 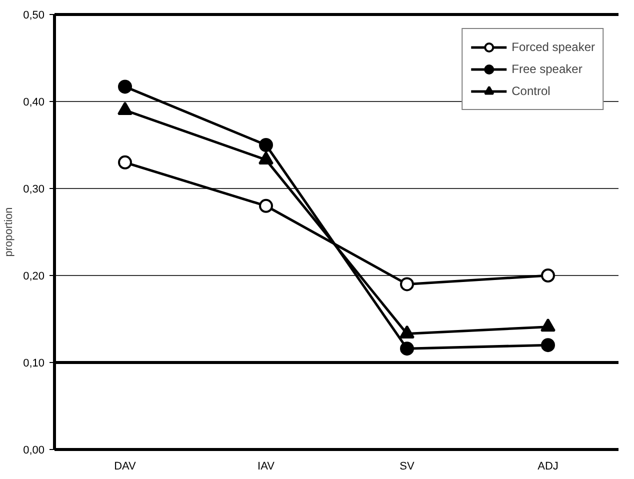 I want to click on y-tick-label: 0,50, so click(x=34, y=16).